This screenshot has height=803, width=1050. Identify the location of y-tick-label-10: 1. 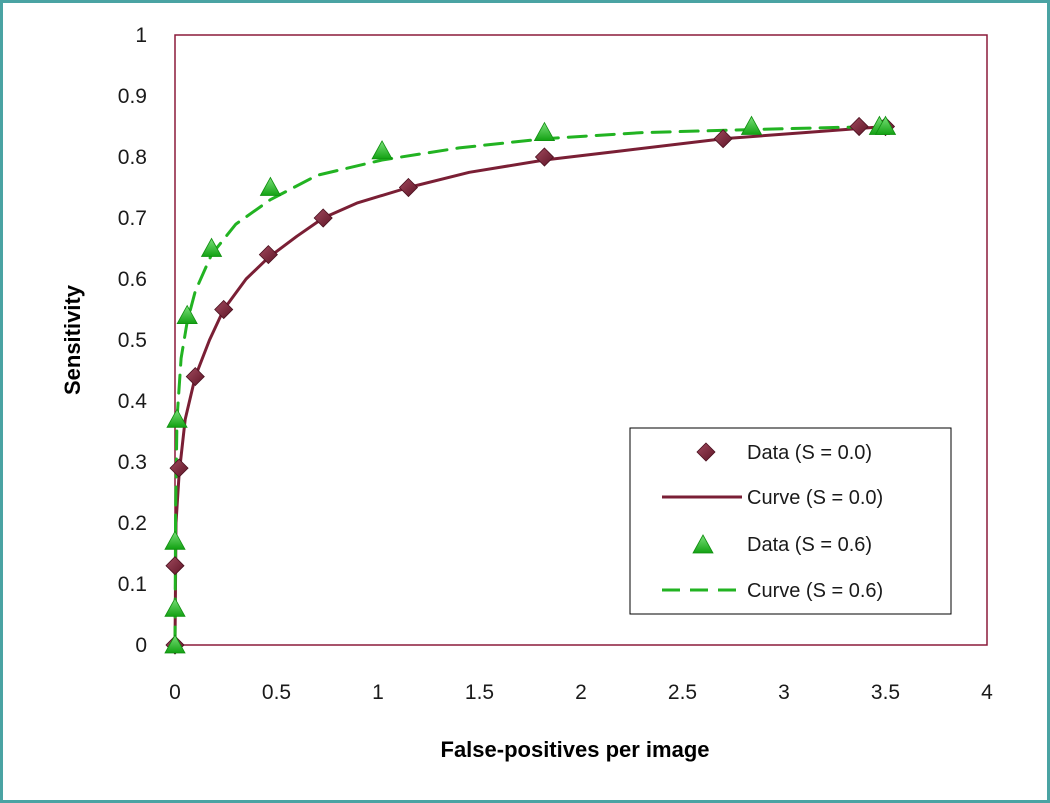
(141, 35).